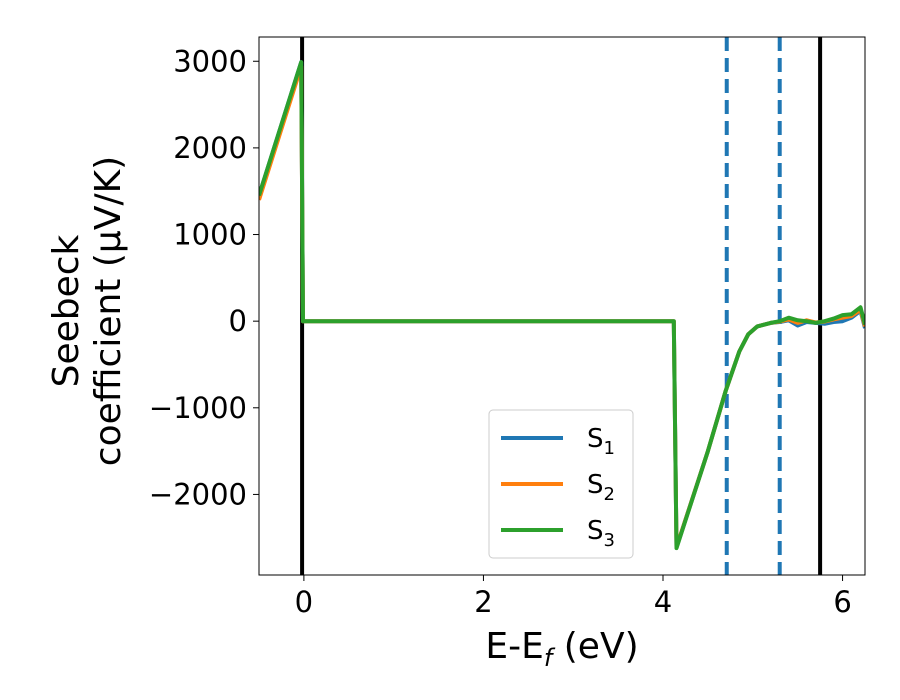 Image resolution: width=900 pixels, height=700 pixels. What do you see at coordinates (561, 484) in the screenshot?
I see `legend: S1 S2 S3` at bounding box center [561, 484].